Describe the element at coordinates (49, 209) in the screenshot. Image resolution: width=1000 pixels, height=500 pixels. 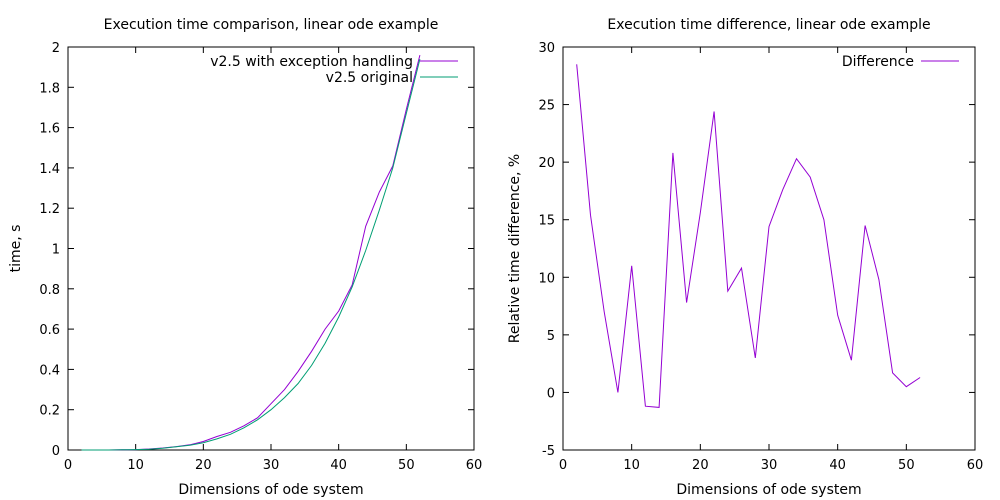
I see `y-tick-label: 1.2` at that location.